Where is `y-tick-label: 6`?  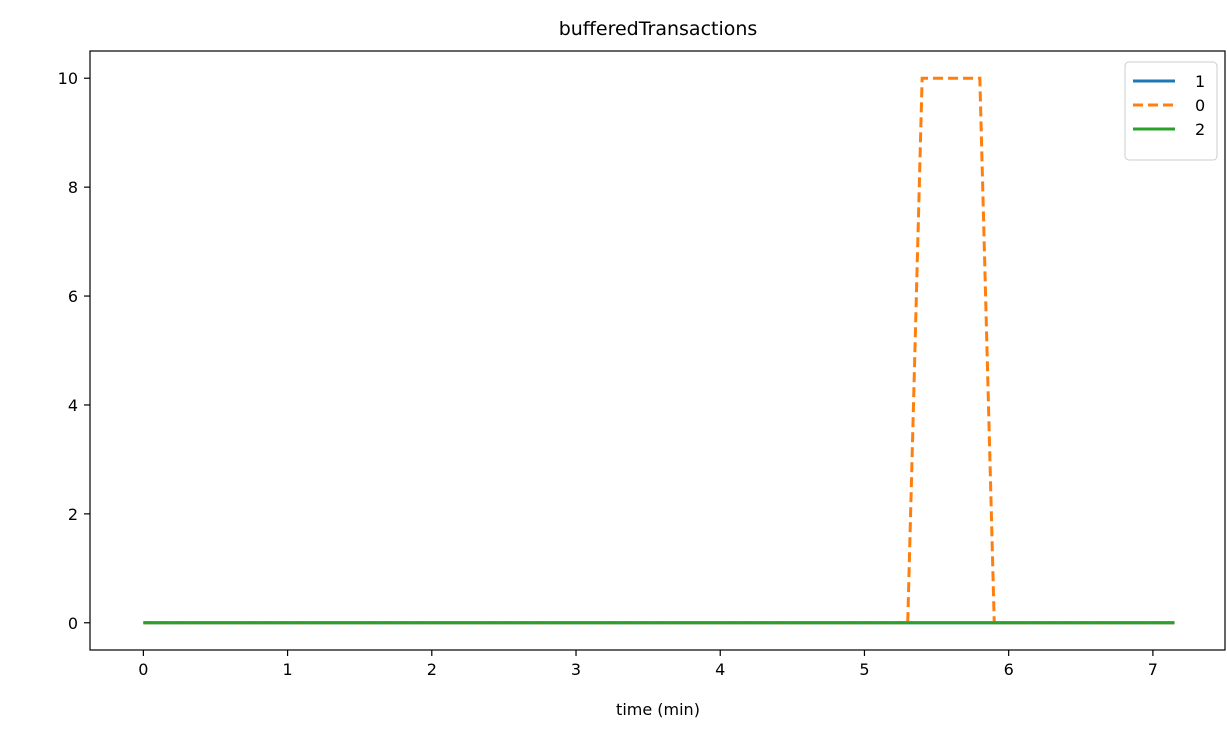 y-tick-label: 6 is located at coordinates (73, 296).